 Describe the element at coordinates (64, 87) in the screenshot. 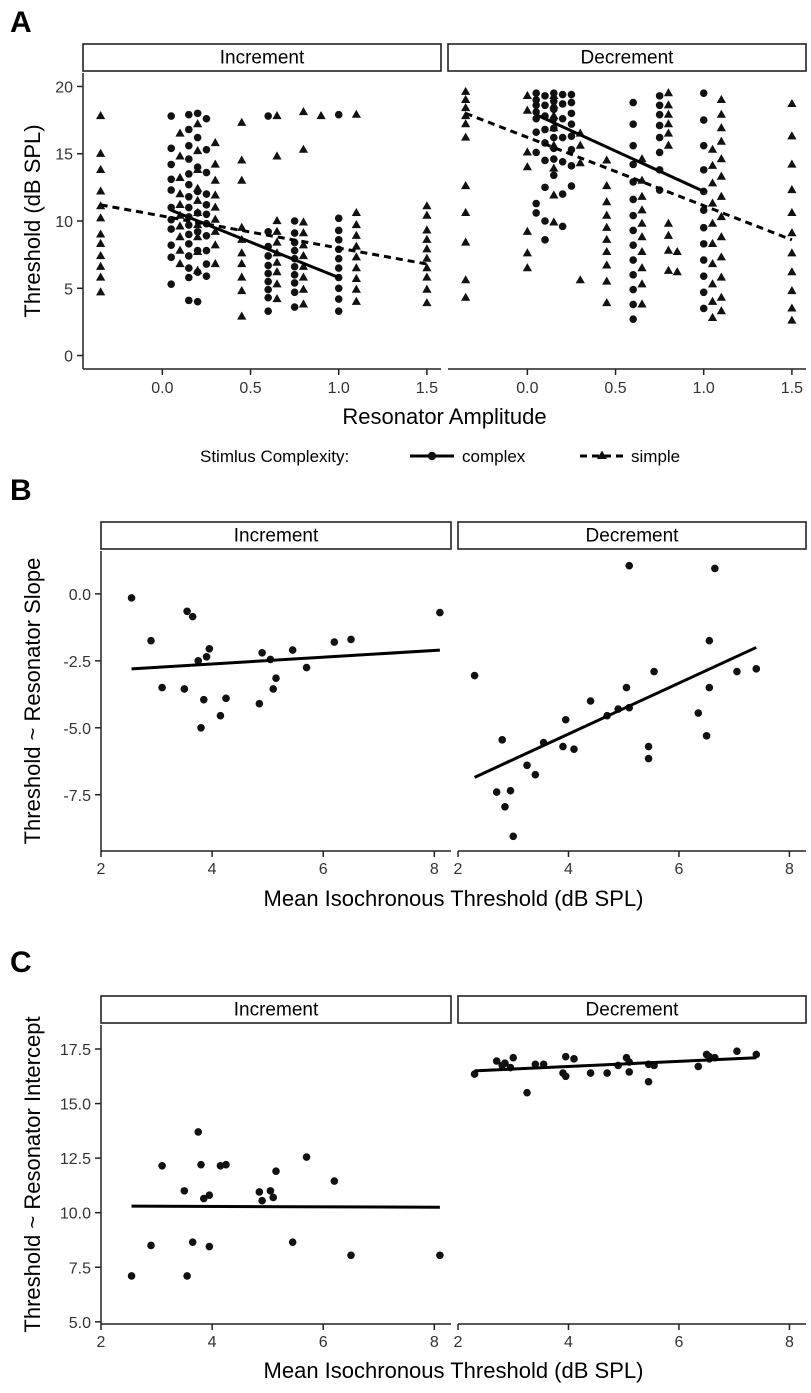

I see `panel-a-increment-y-tick-label: 20` at that location.